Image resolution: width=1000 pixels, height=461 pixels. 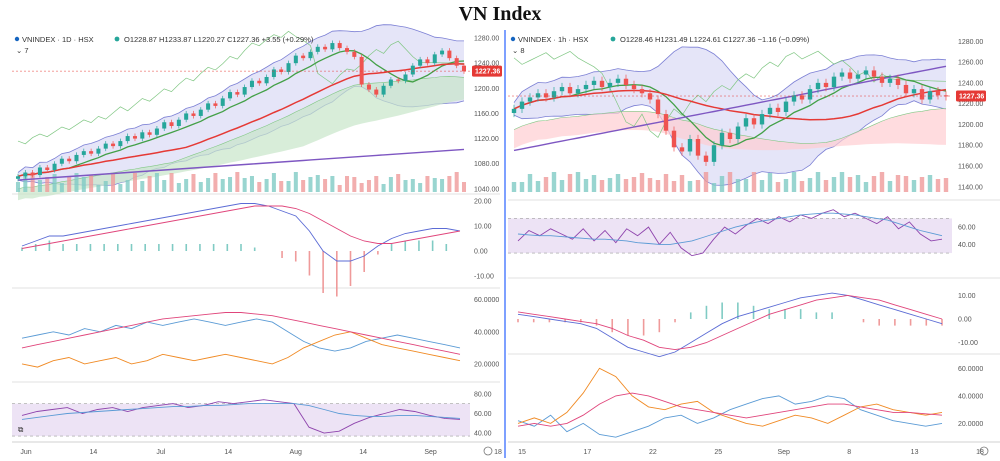 What do you see at coordinates (553, 39) in the screenshot?
I see `right-symbol-label: VNINDEX · 1h · HSX` at bounding box center [553, 39].